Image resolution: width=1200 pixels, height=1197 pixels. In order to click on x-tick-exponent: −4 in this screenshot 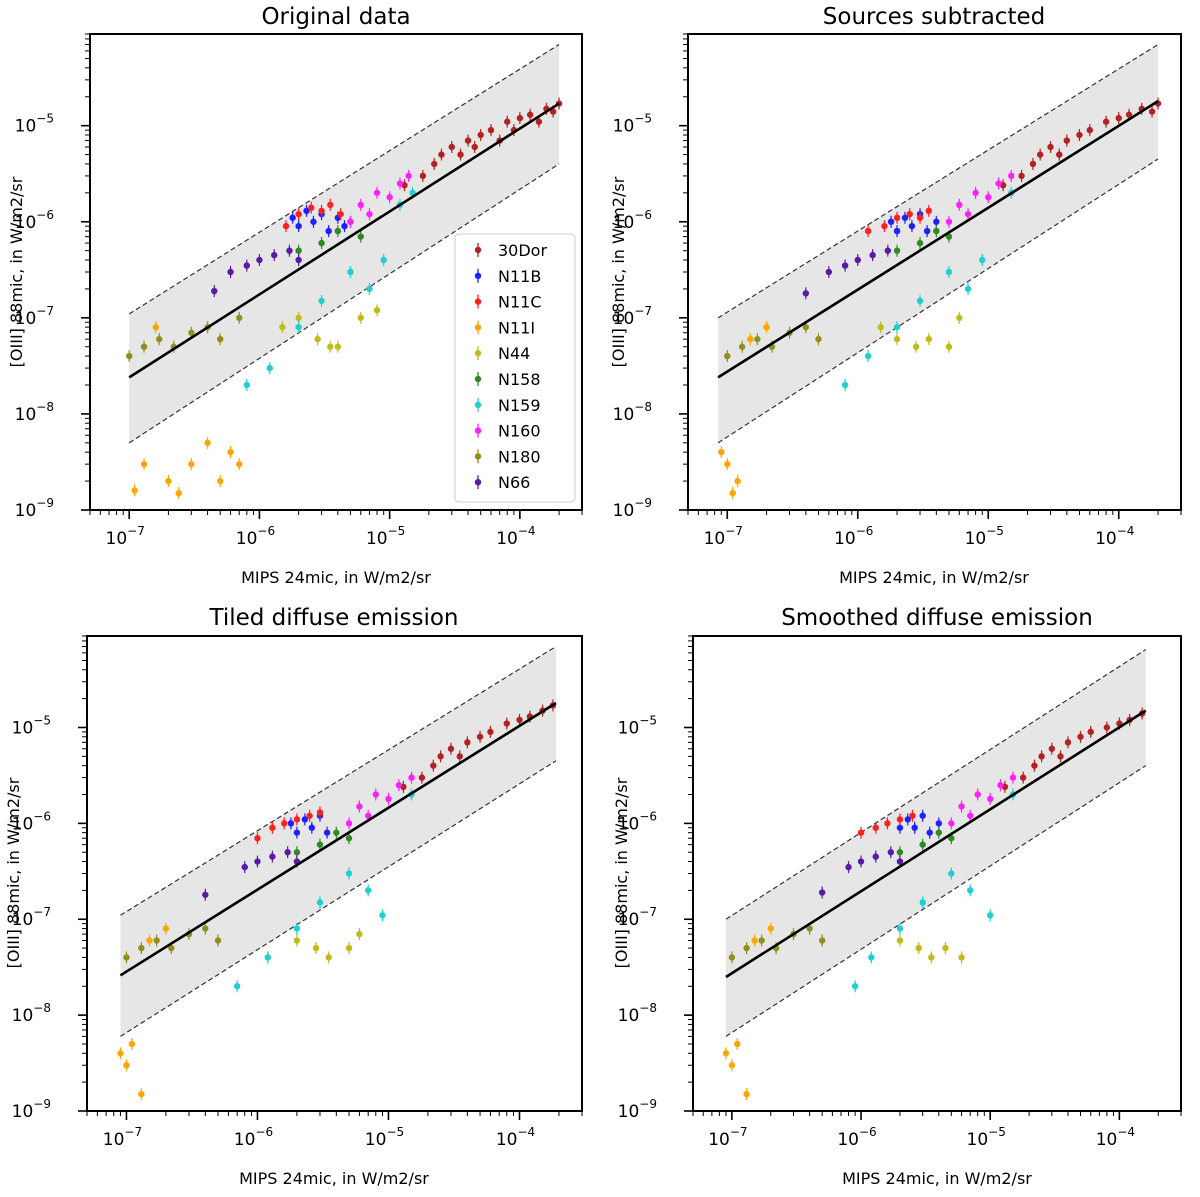, I will do `click(1126, 1132)`.